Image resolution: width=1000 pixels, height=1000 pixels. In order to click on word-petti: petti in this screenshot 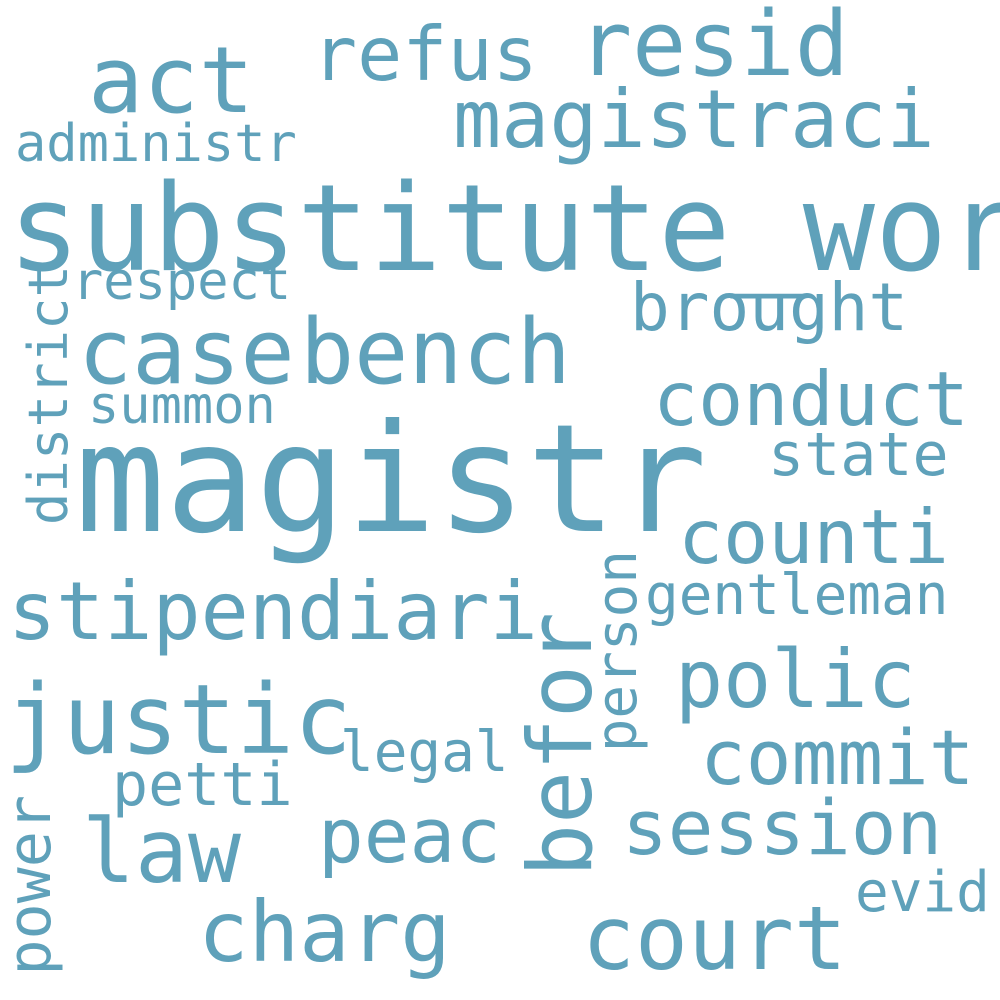, I will do `click(202, 785)`.